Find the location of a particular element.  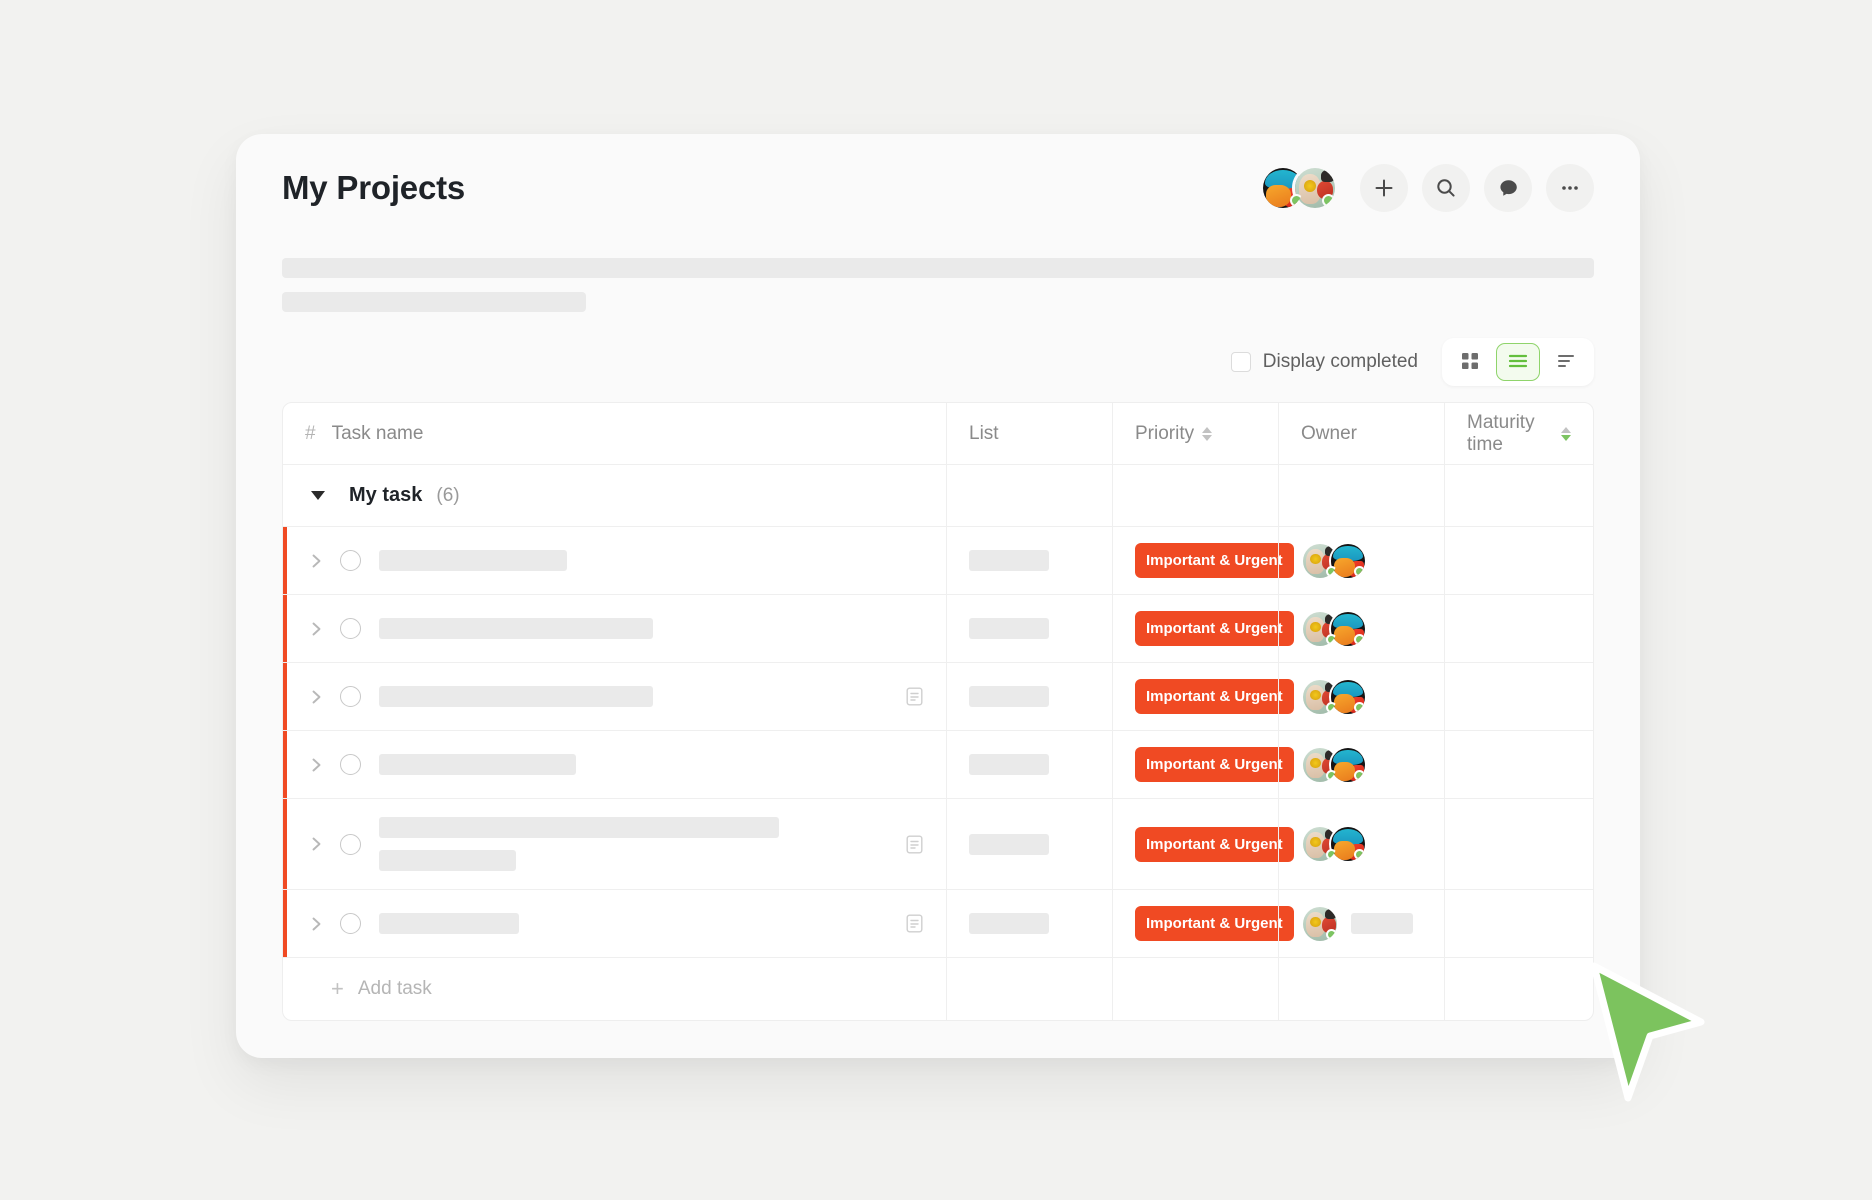

avatar-anime is located at coordinates (1283, 188).